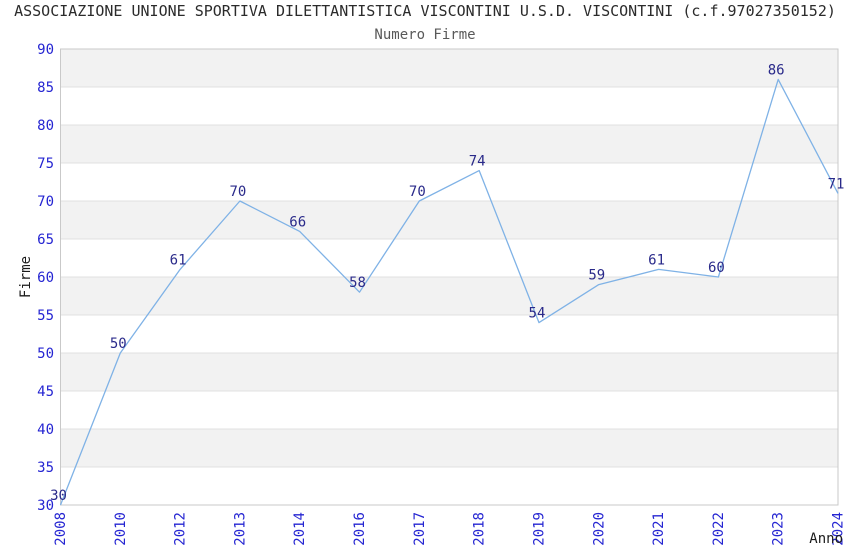  I want to click on data-point-label: 86, so click(776, 70).